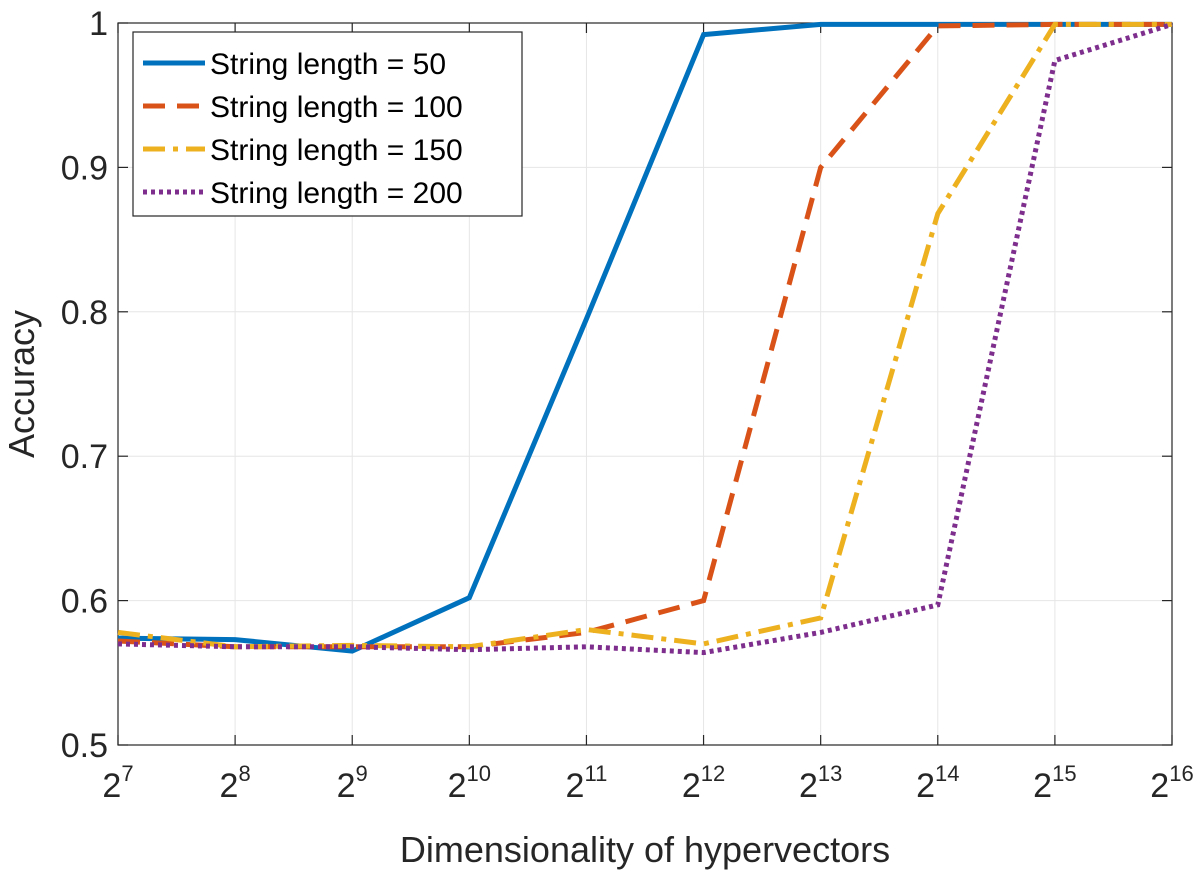 The image size is (1203, 872). I want to click on x-tick-label: 213, so click(820, 783).